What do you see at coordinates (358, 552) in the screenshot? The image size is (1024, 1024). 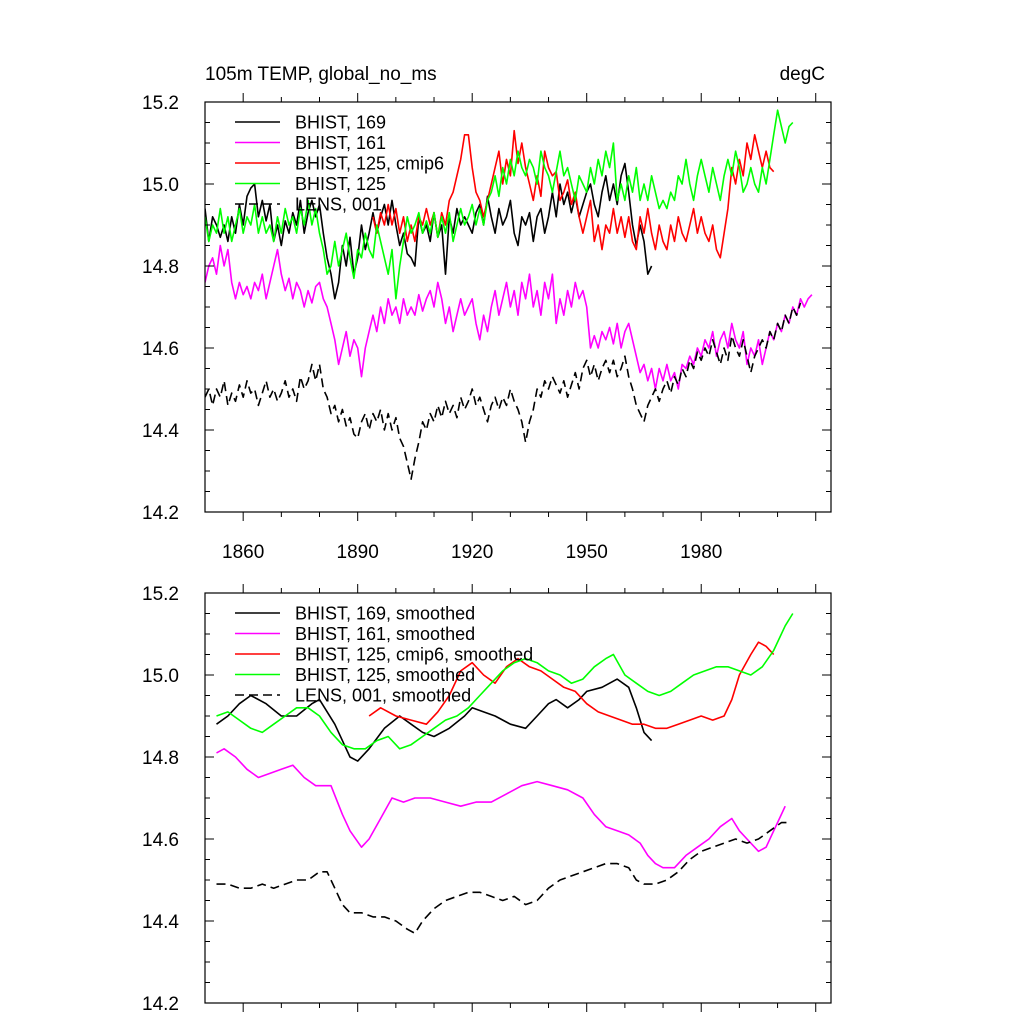 I see `x-tick-label: 1890` at bounding box center [358, 552].